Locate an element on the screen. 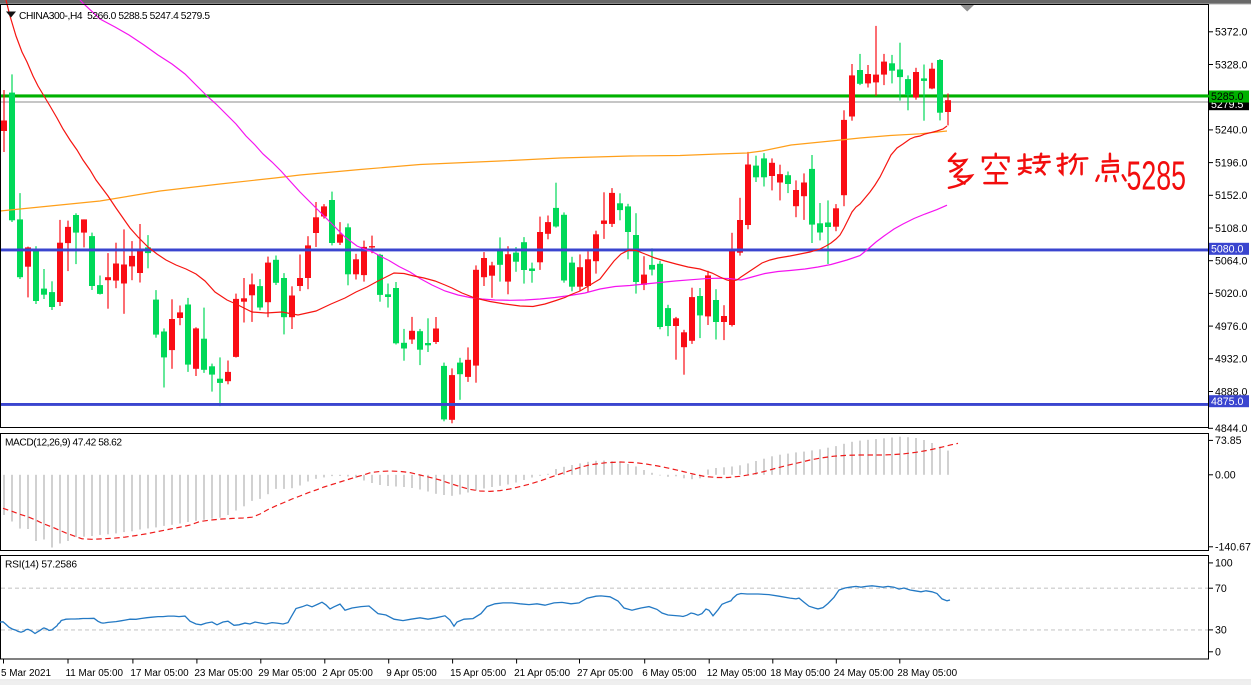 Image resolution: width=1251 pixels, height=685 pixels. svg-text: 12 May 05:00 is located at coordinates (737, 673).